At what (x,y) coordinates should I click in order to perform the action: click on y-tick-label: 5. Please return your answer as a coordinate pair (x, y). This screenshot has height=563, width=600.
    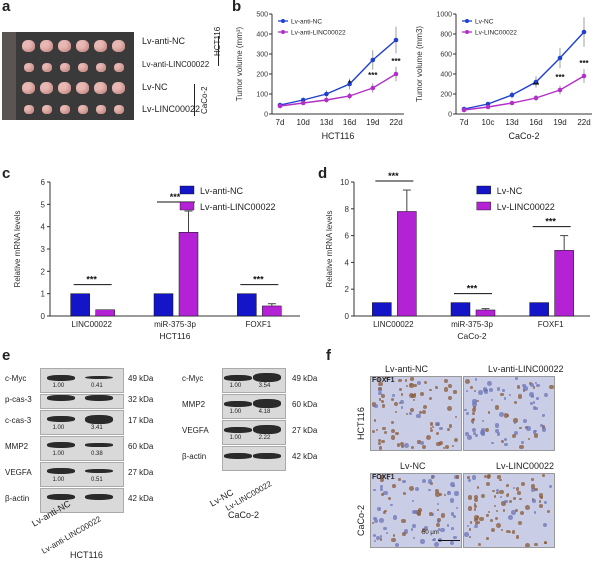
    Looking at the image, I should click on (43, 204).